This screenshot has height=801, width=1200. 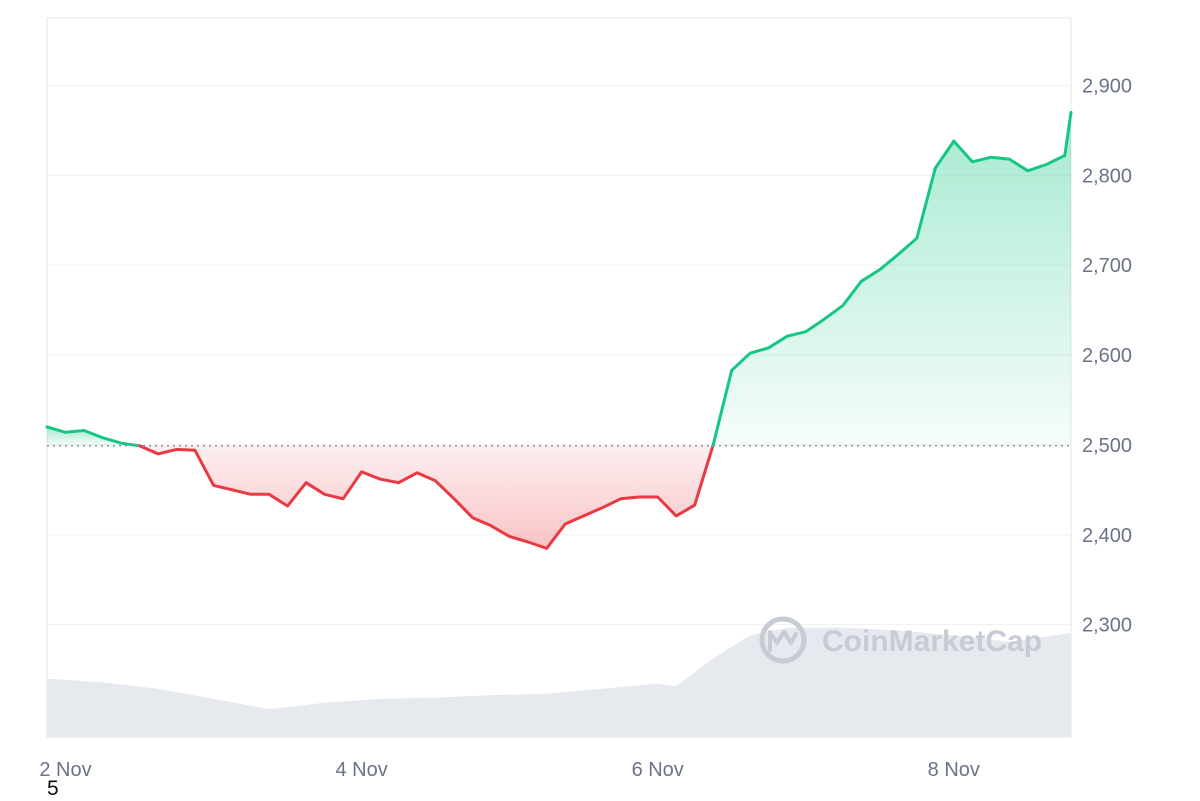 I want to click on y-axis-tick-label: 2,400, so click(x=1107, y=536).